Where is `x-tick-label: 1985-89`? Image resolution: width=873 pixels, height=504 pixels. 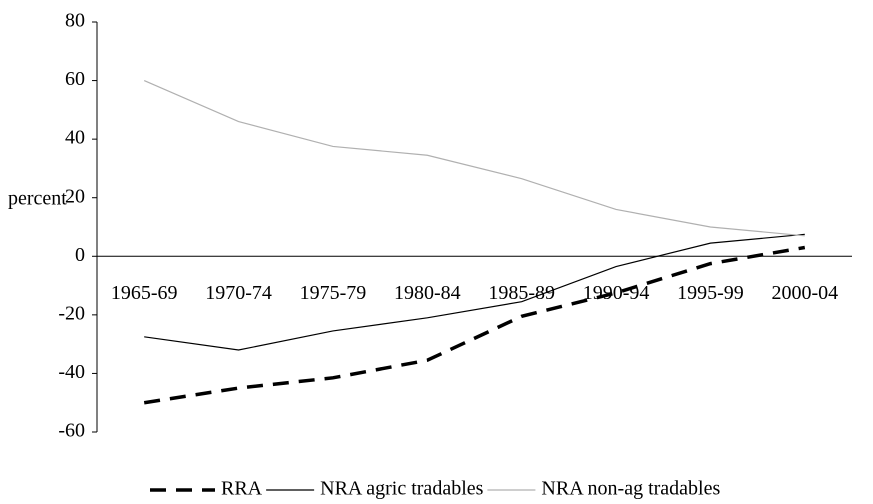 x-tick-label: 1985-89 is located at coordinates (521, 293).